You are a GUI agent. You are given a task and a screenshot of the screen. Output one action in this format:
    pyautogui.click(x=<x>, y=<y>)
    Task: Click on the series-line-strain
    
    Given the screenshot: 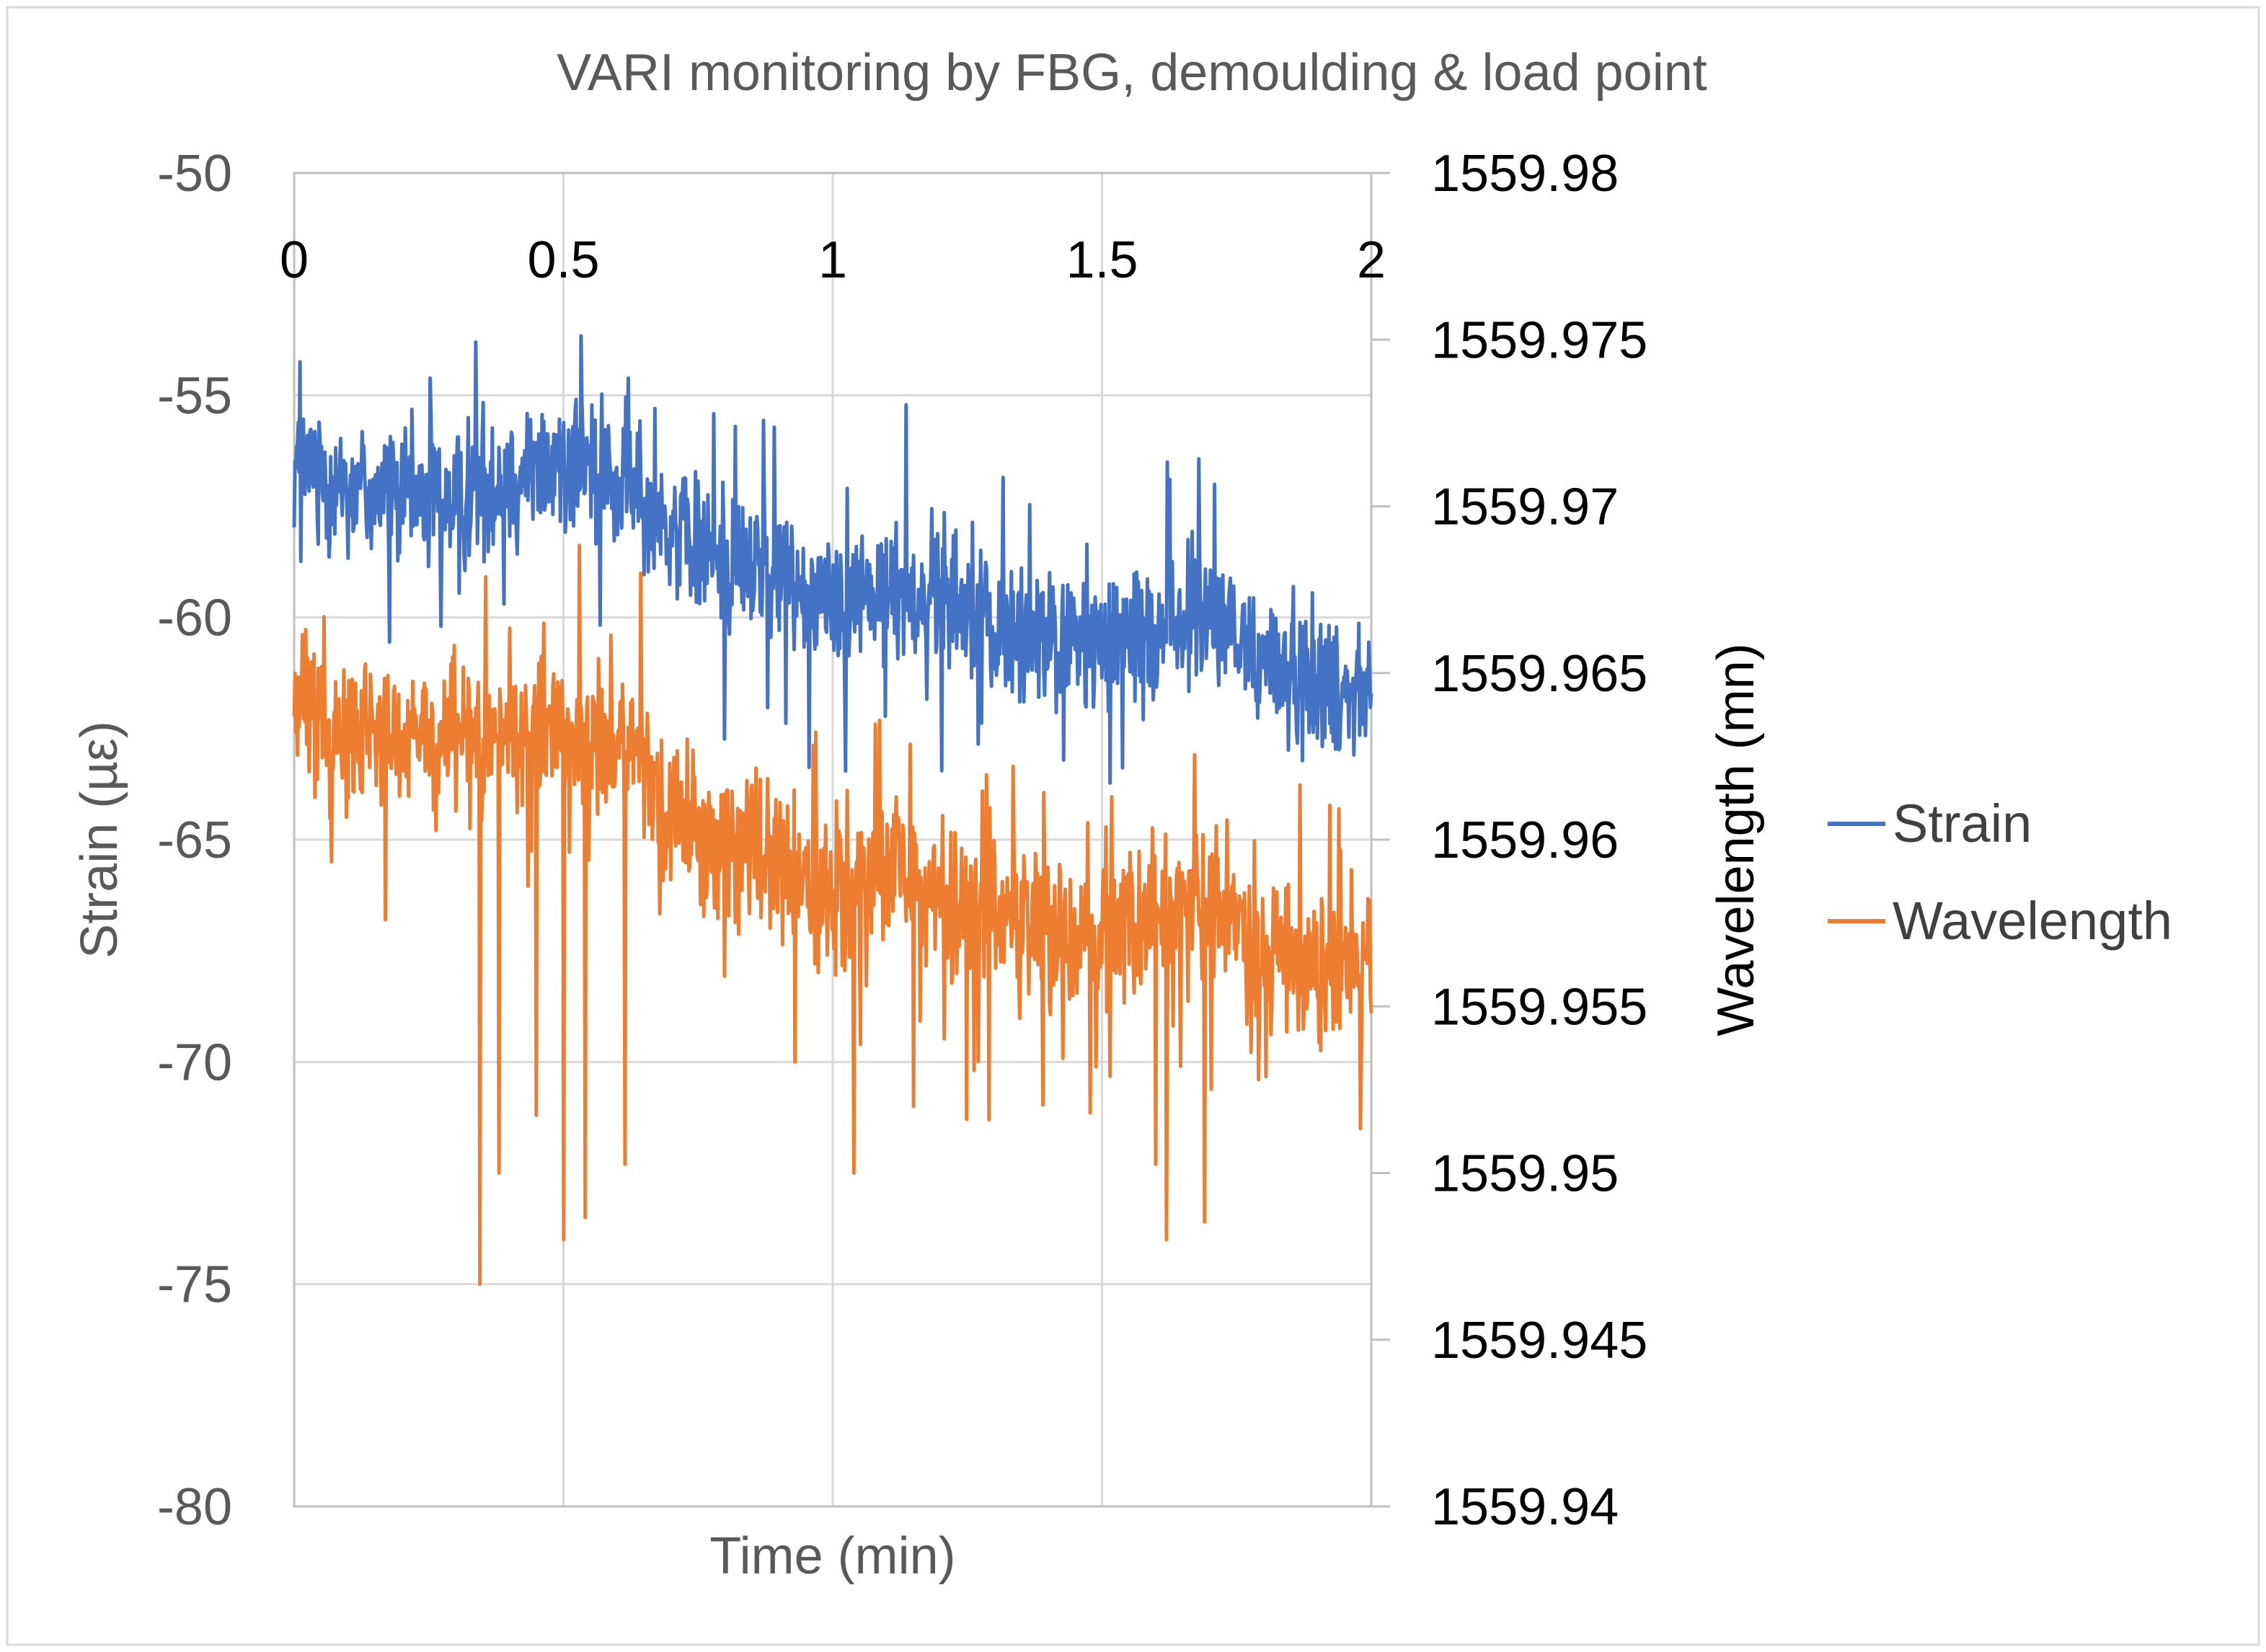 What is the action you would take?
    pyautogui.click(x=832, y=559)
    